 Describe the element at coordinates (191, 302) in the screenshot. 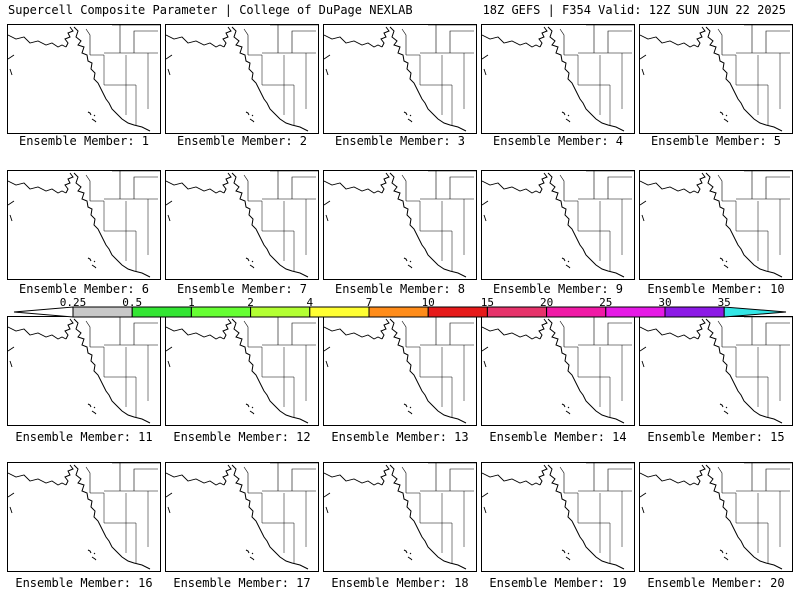

I see `colorbar-tick-label: 1` at that location.